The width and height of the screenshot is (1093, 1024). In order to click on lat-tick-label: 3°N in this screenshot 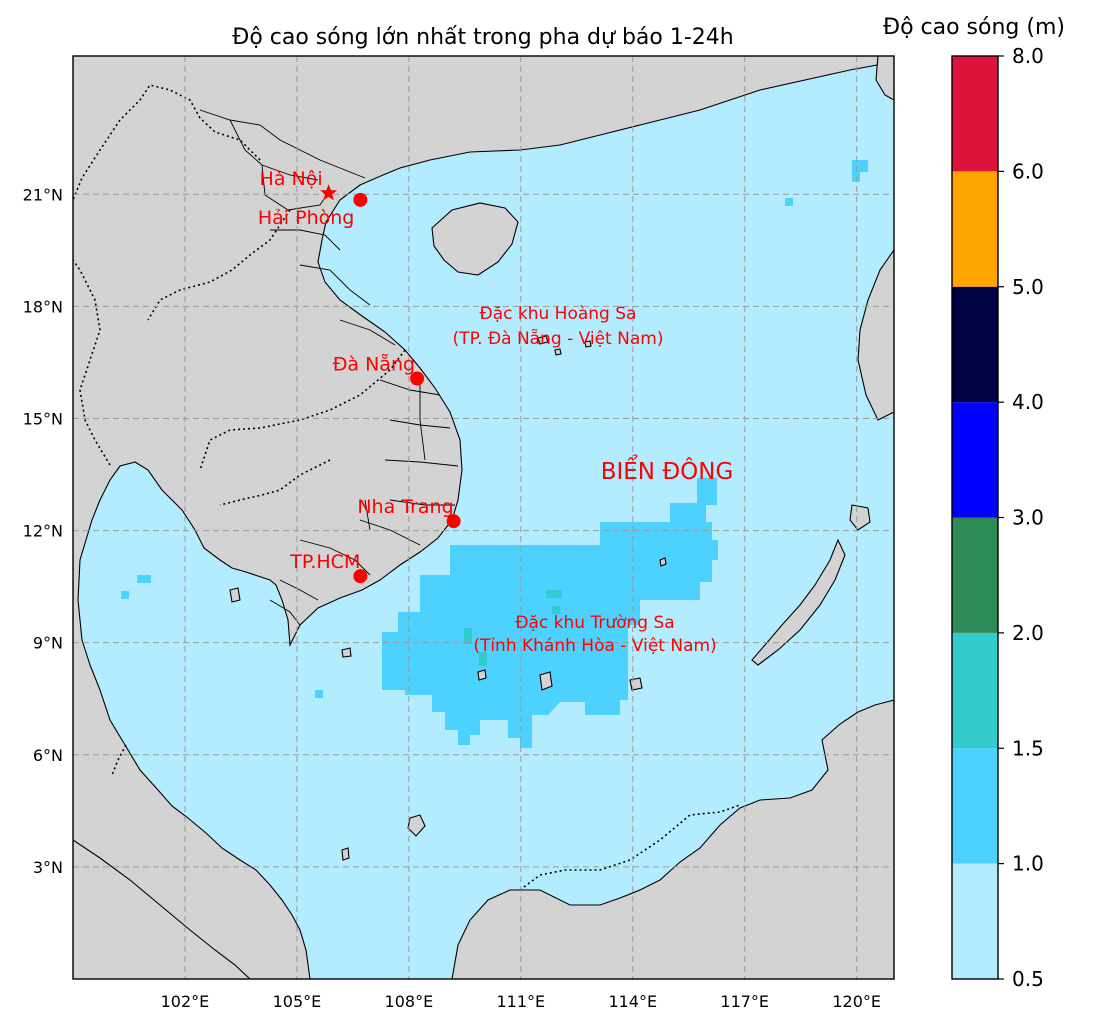, I will do `click(48, 867)`.